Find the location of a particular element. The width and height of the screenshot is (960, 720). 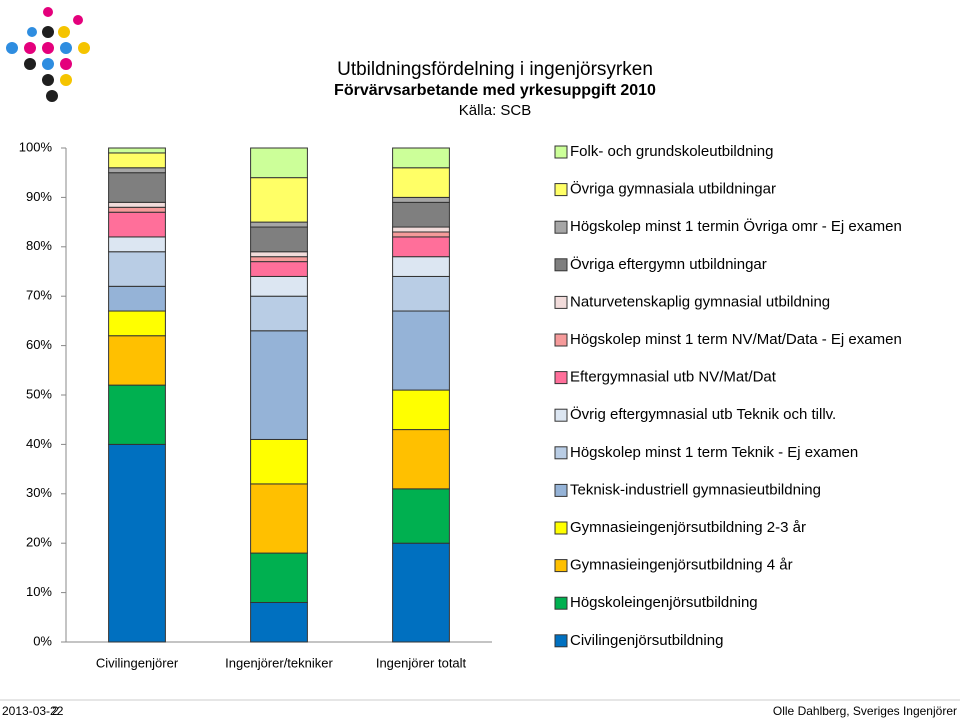

y-tick-label: 60% is located at coordinates (39, 344).